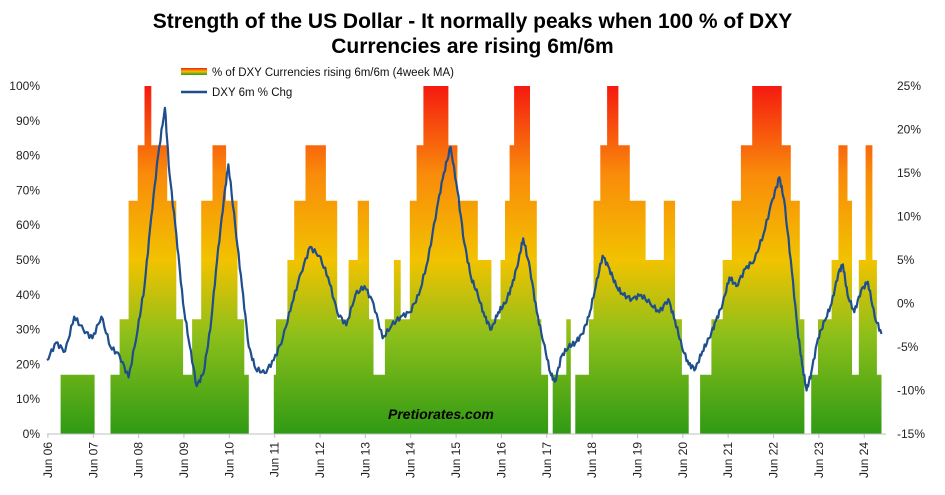  I want to click on right-tick-label: -15%, so click(911, 434).